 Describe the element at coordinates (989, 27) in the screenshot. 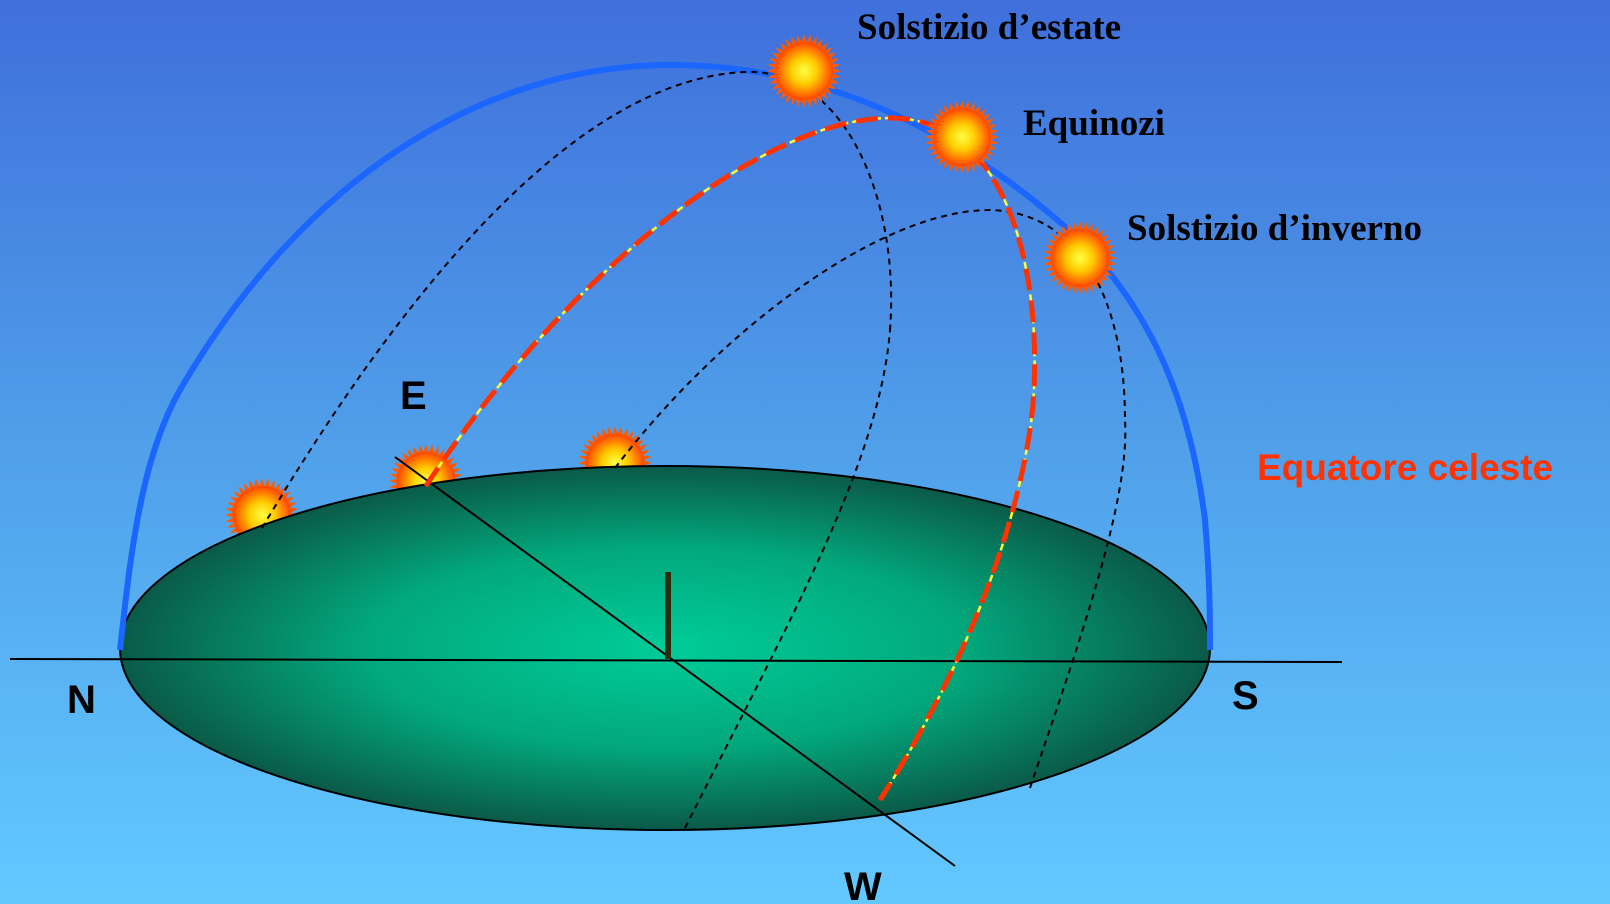

I see `label-summer-solstice: Solstizio d’estate` at that location.